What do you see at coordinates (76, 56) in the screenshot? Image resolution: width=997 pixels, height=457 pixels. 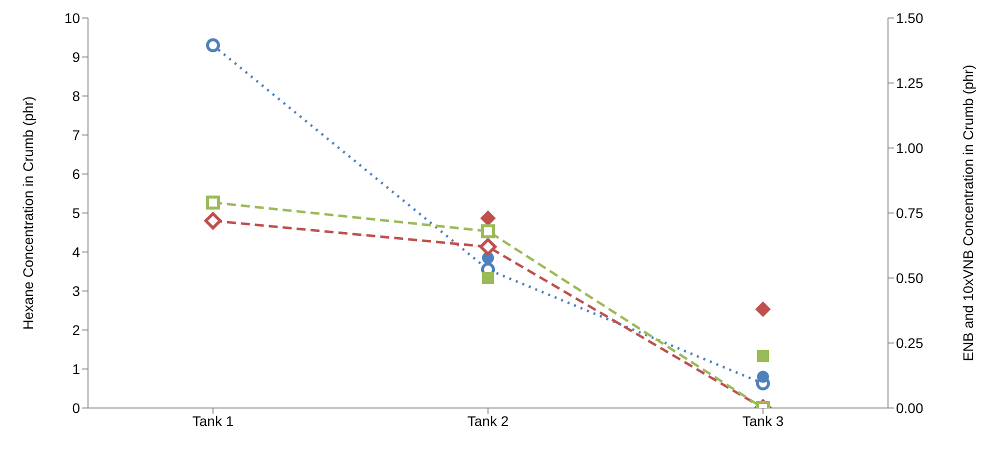 I see `y-tick-label: 9` at bounding box center [76, 56].